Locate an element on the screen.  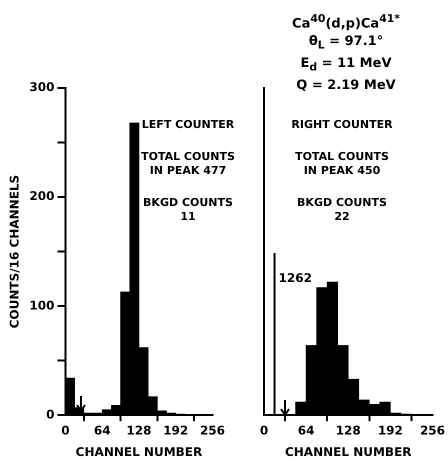
annotation: 1262 is located at coordinates (295, 277).